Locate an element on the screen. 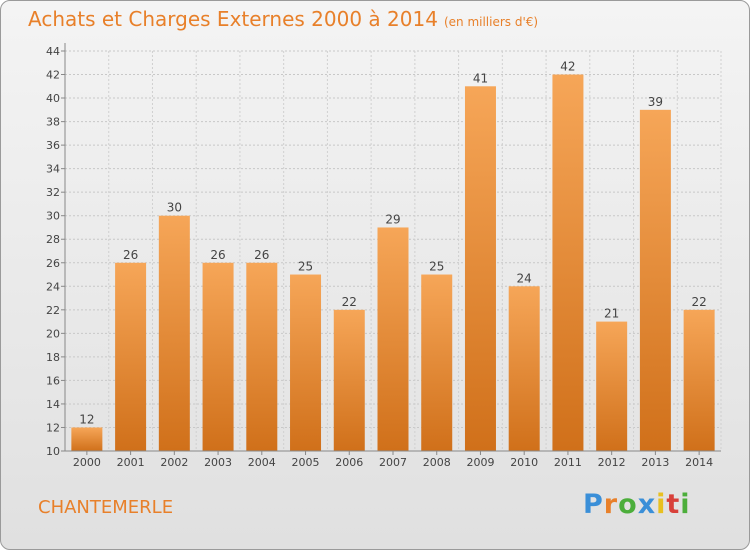  logo-letter: o is located at coordinates (628, 504).